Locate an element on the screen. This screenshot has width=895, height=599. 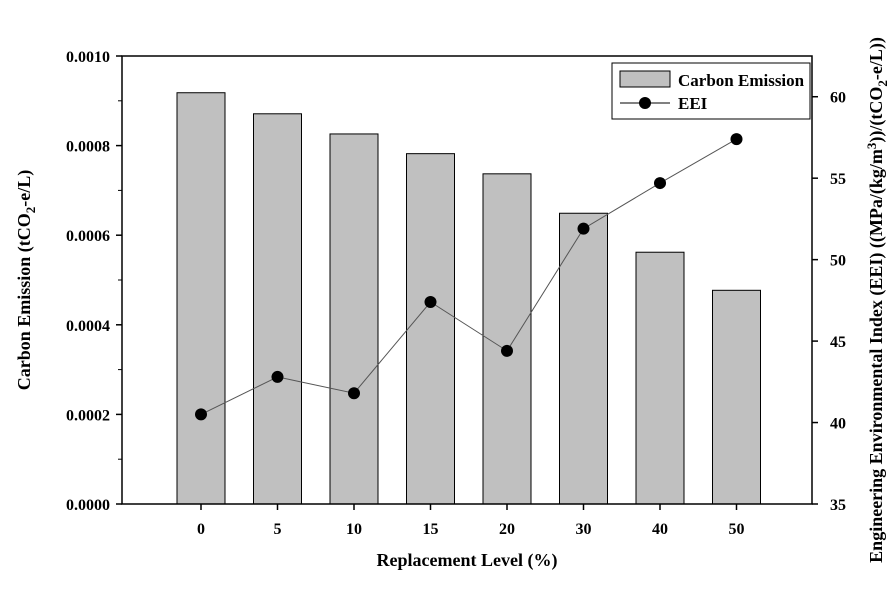
right-axis-ticks: 35 40 45 50 55 60 is located at coordinates (829, 302).